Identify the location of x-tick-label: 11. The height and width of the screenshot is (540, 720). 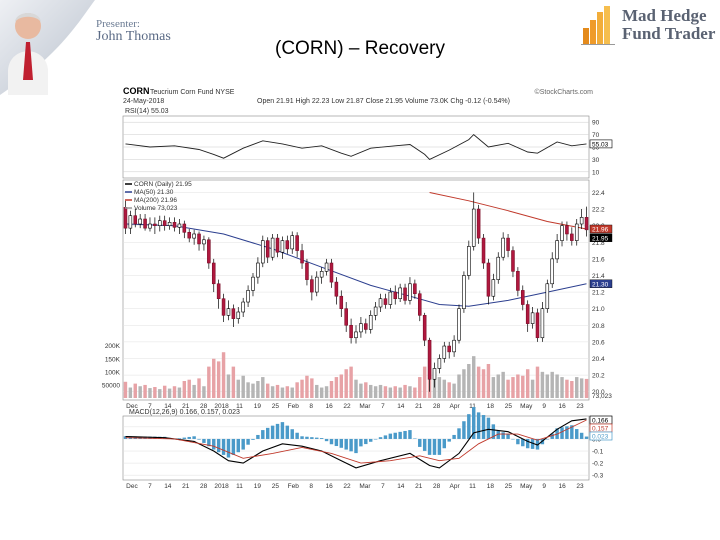
(472, 486).